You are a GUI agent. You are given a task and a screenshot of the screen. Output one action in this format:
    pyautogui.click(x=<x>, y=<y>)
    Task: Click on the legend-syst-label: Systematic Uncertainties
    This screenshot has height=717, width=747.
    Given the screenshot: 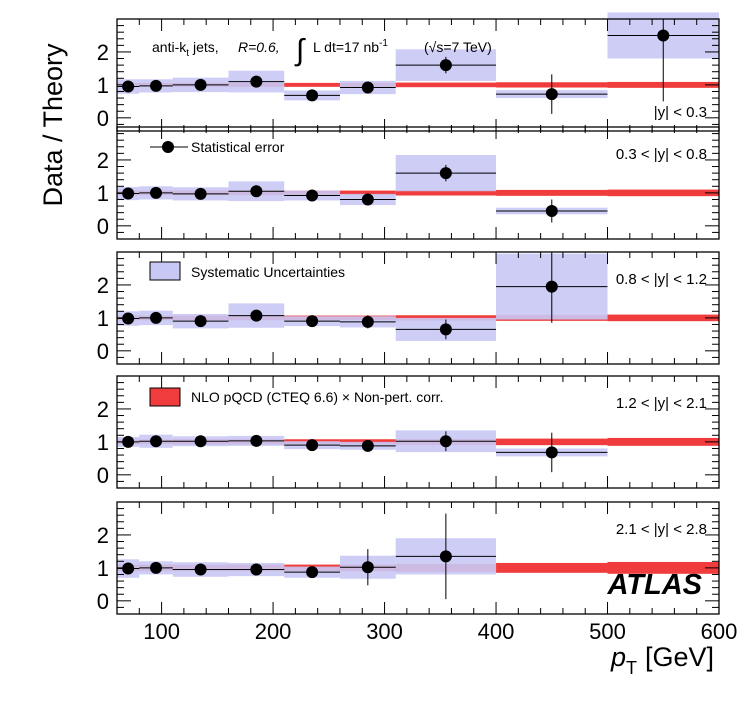 What is the action you would take?
    pyautogui.click(x=268, y=272)
    